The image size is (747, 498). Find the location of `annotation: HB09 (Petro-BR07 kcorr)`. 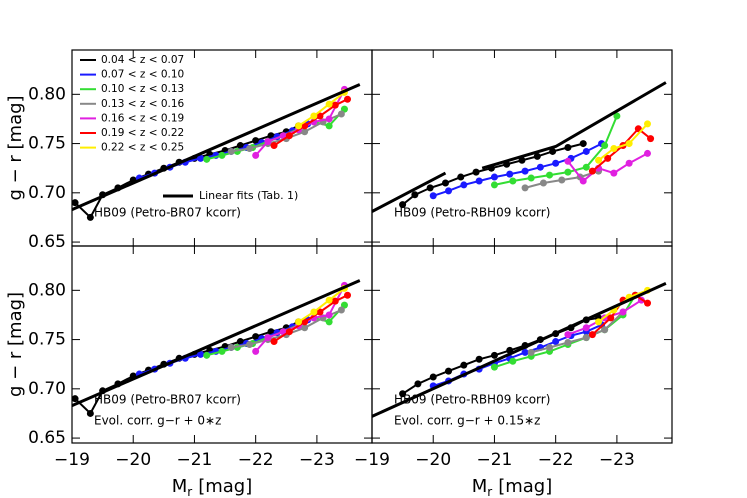

annotation: HB09 (Petro-BR07 kcorr) is located at coordinates (167, 400).